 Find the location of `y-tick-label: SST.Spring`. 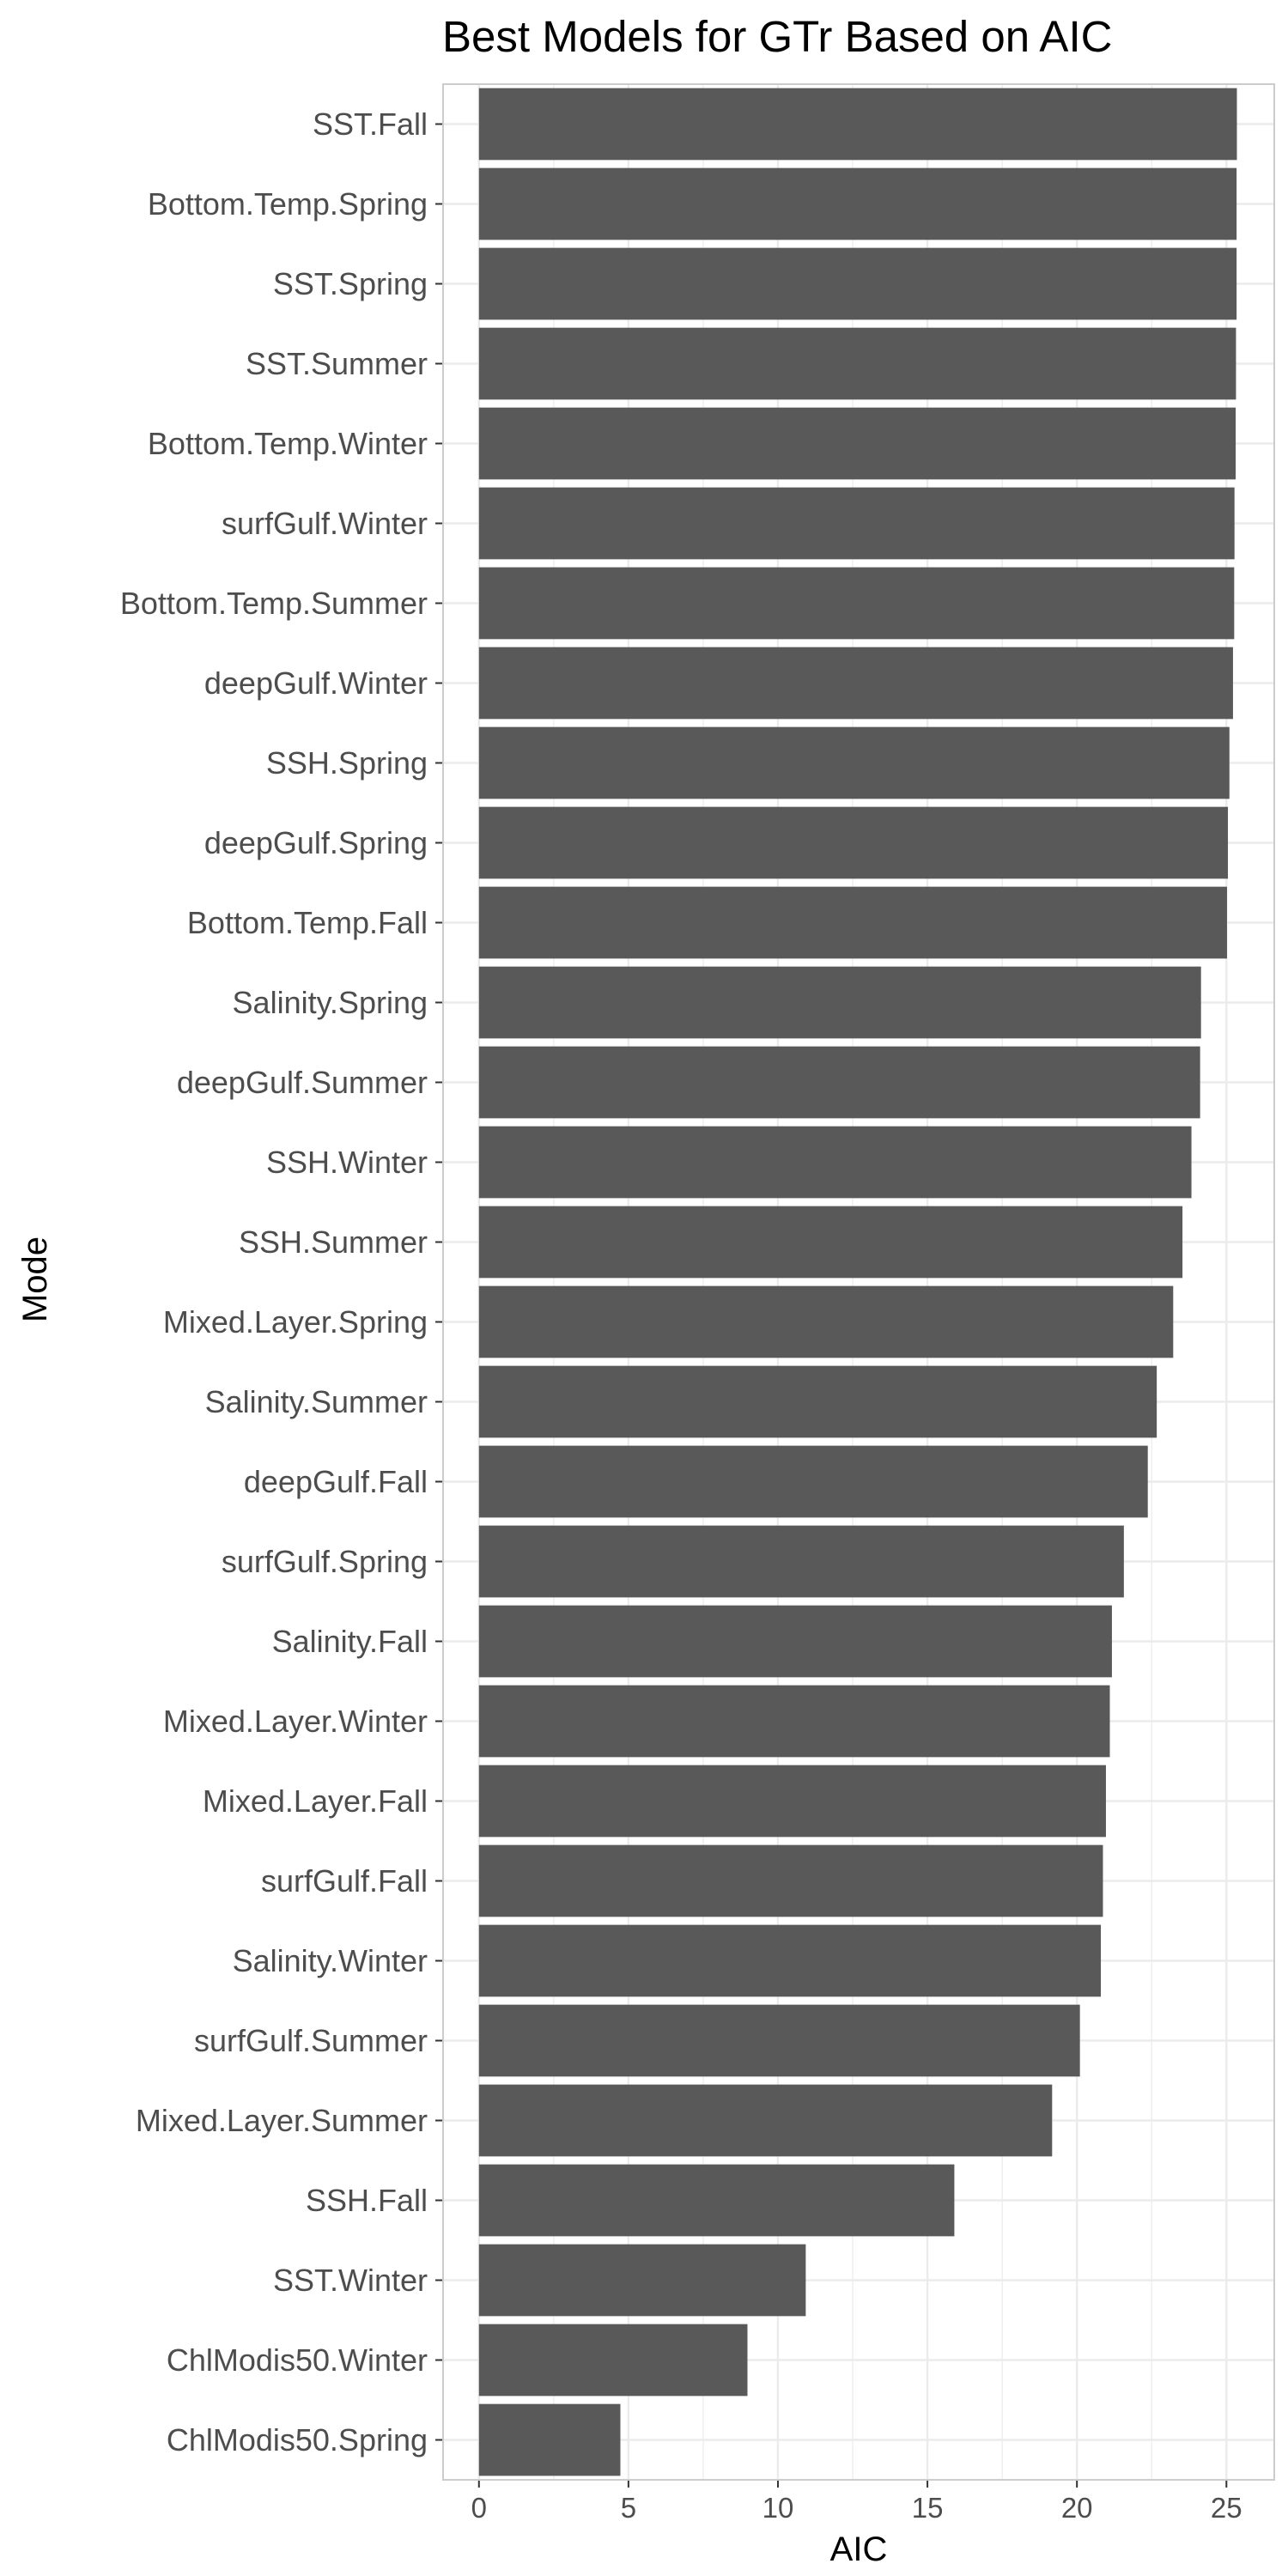

y-tick-label: SST.Spring is located at coordinates (350, 283).